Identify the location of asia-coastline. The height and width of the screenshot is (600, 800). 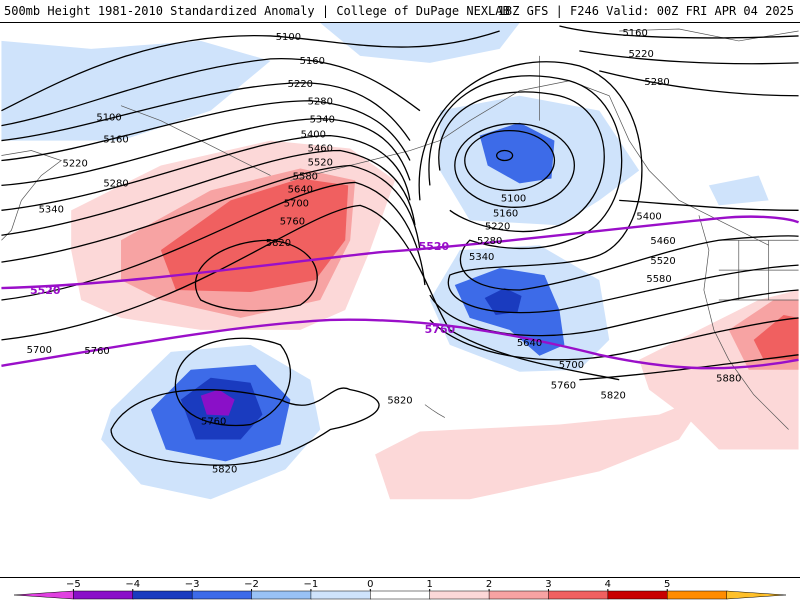
(31, 195).